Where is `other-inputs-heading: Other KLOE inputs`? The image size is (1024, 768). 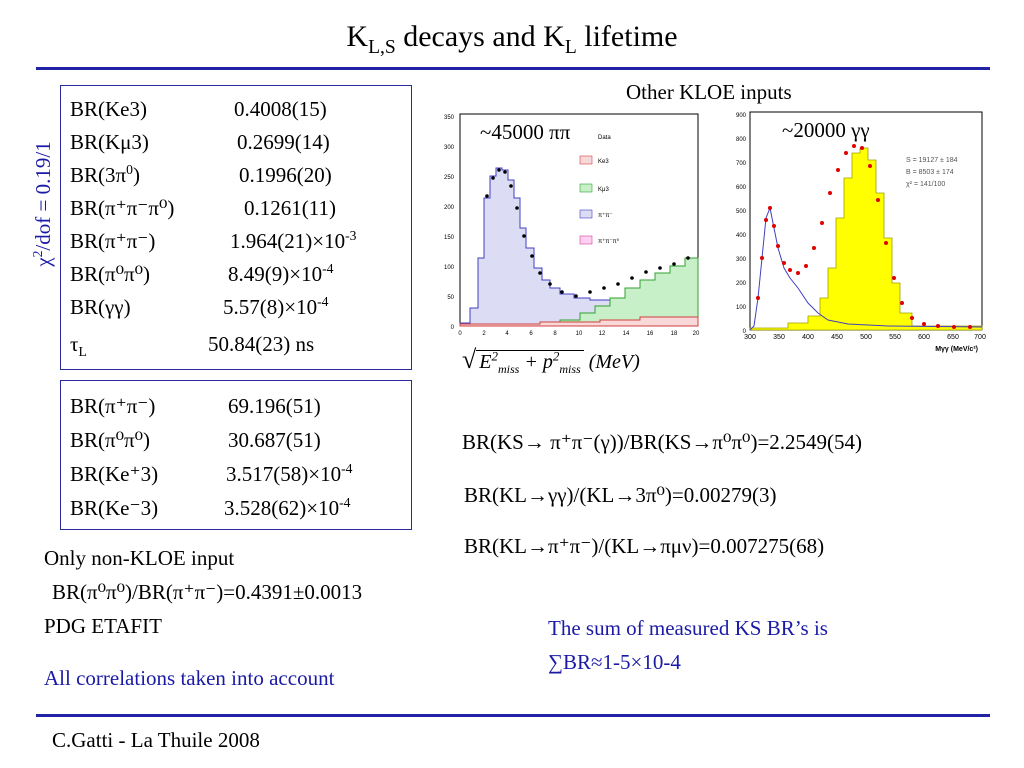
other-inputs-heading: Other KLOE inputs is located at coordinates (709, 92).